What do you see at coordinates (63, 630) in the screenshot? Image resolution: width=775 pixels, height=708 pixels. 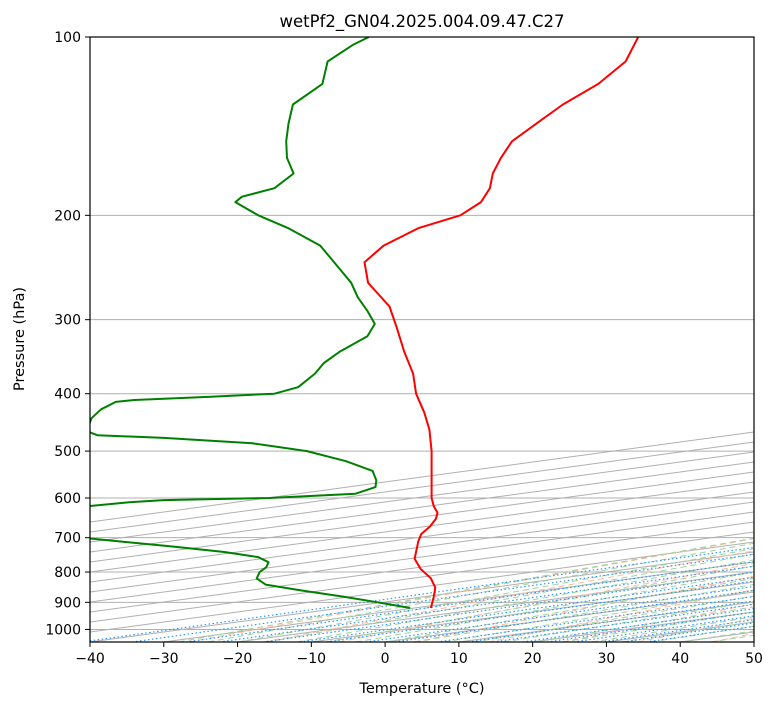 I see `y-tick-label: 1000` at bounding box center [63, 630].